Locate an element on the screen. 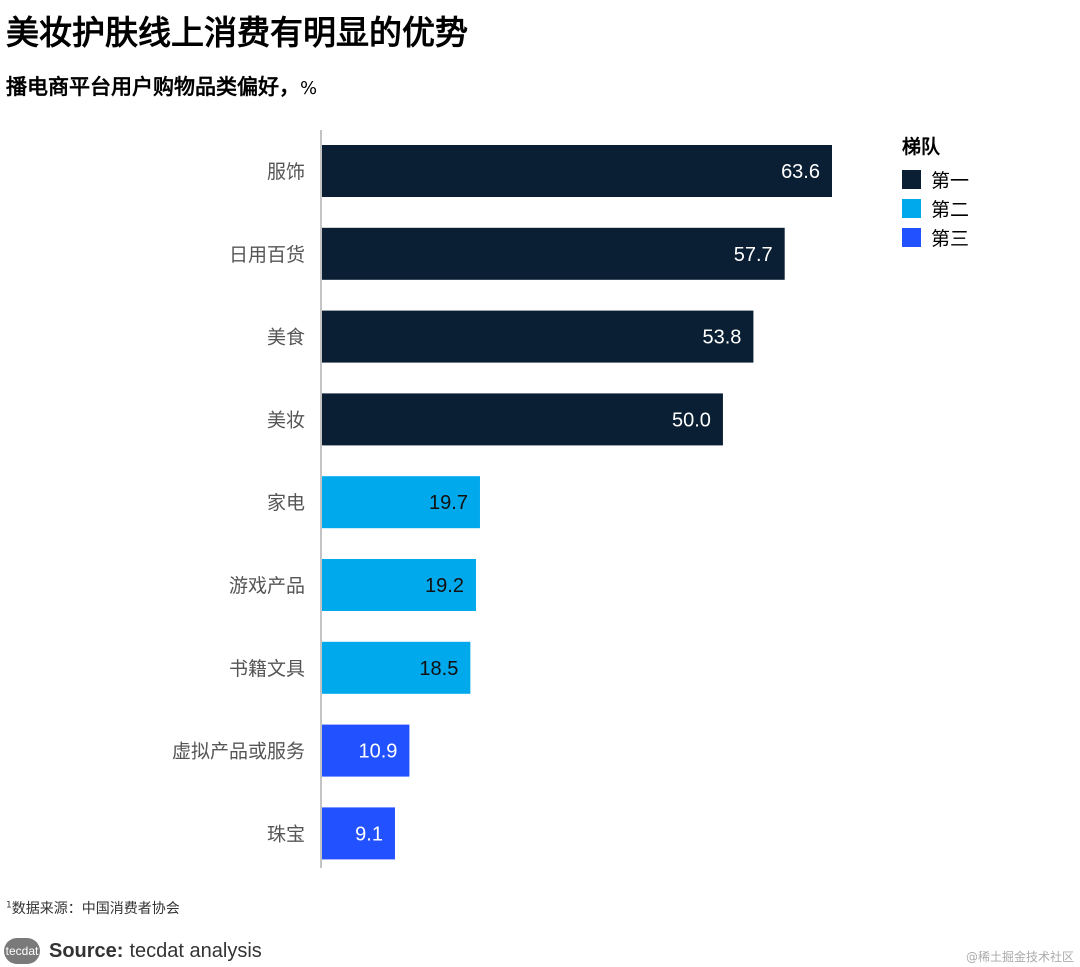  source-row: tecdat Source: tecdat analysis is located at coordinates (133, 951).